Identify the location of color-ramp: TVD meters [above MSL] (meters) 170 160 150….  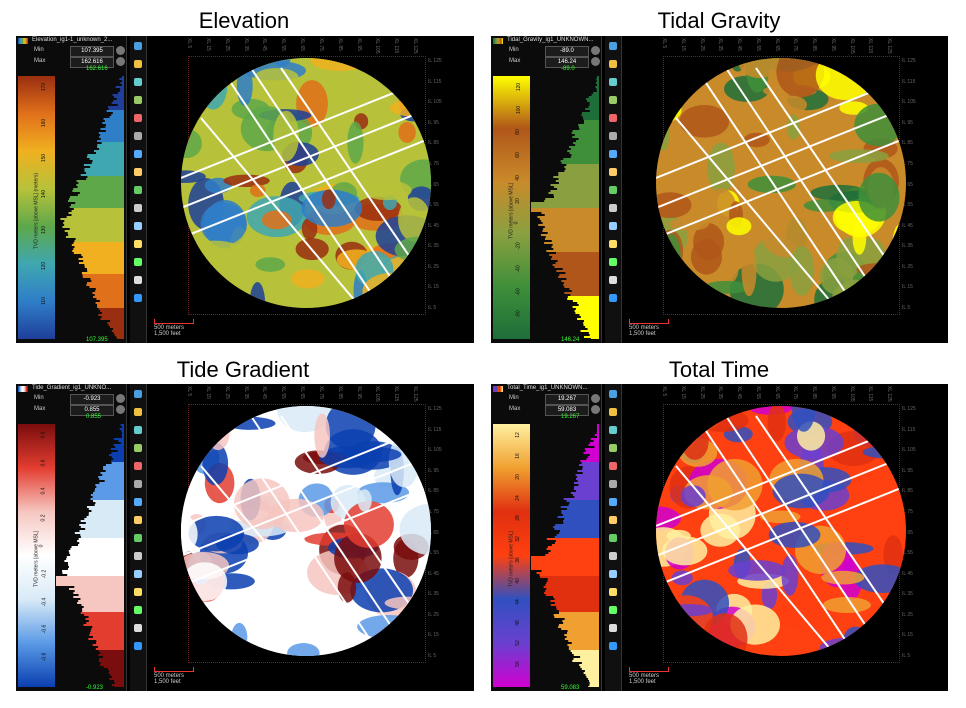
(36, 207).